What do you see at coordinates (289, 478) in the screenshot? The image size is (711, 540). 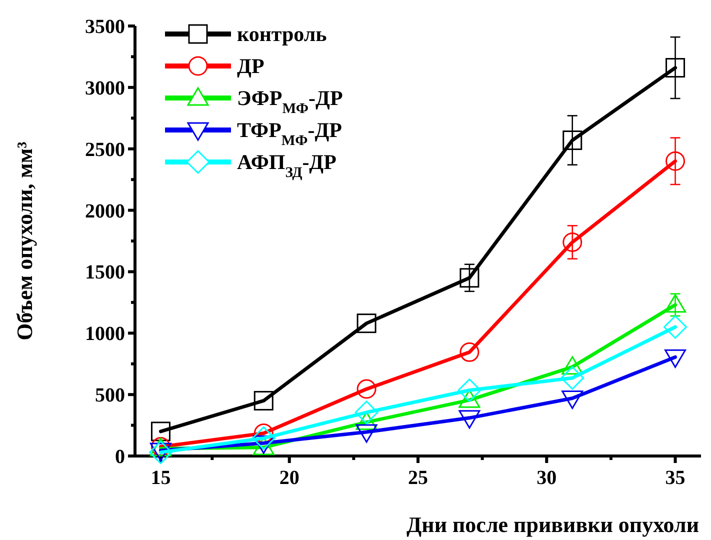 I see `x-tick-label: 20` at bounding box center [289, 478].